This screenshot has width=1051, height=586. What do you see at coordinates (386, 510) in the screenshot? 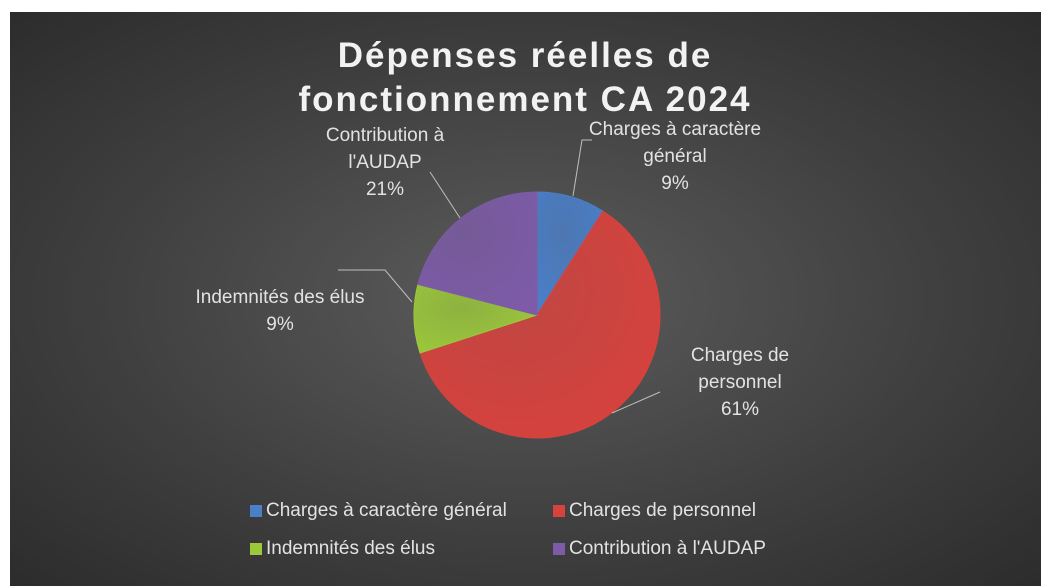
I see `legend-label: Charges à caractère général` at bounding box center [386, 510].